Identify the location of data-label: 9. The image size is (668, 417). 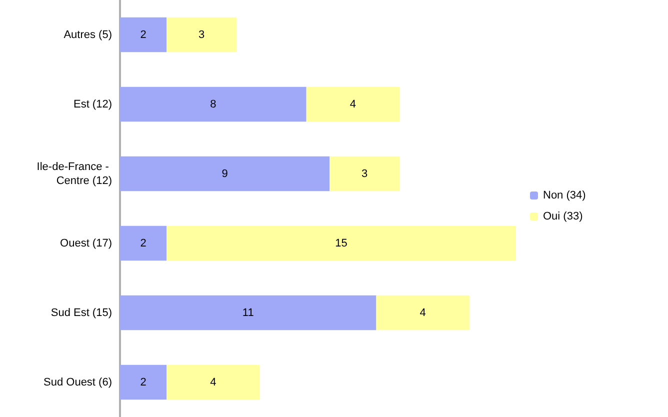
(225, 174).